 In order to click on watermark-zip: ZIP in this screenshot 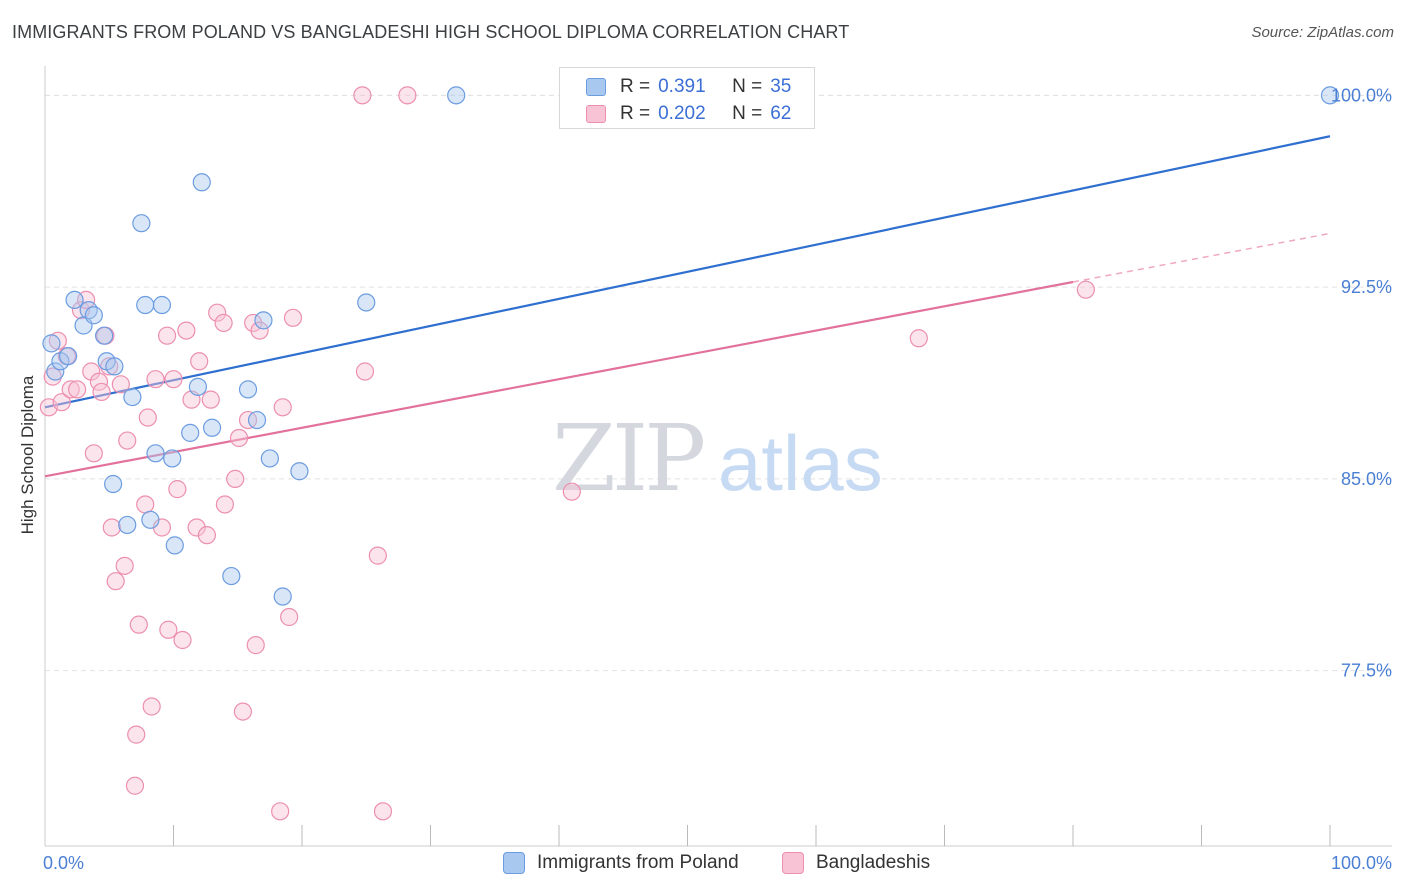, I will do `click(627, 458)`.